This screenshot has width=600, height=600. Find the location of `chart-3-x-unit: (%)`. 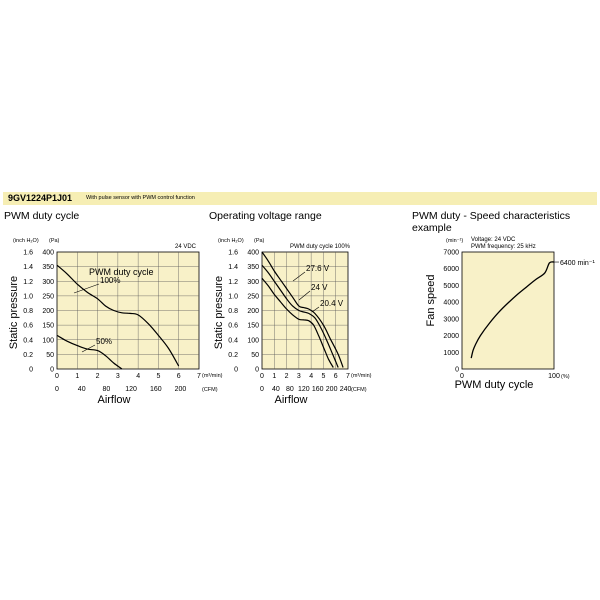

chart-3-x-unit: (%) is located at coordinates (565, 377).